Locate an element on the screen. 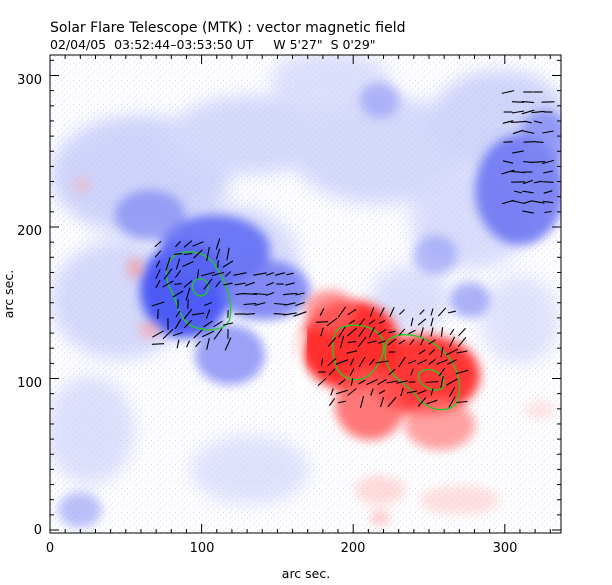 The image size is (612, 585). x-tick-label: 0 is located at coordinates (50, 548).